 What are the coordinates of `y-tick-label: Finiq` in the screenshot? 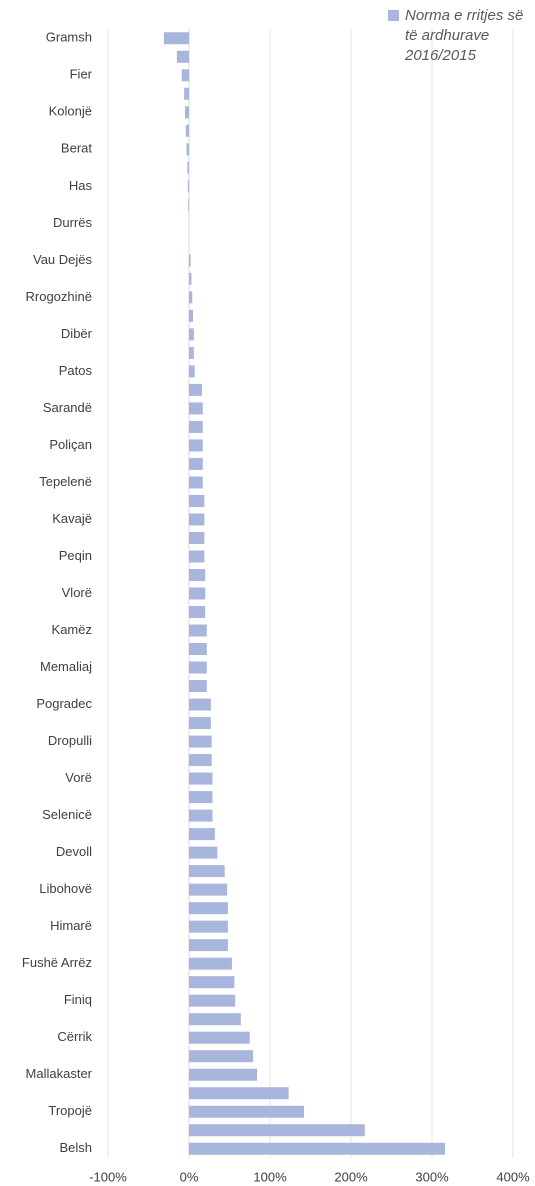 It's located at (78, 999).